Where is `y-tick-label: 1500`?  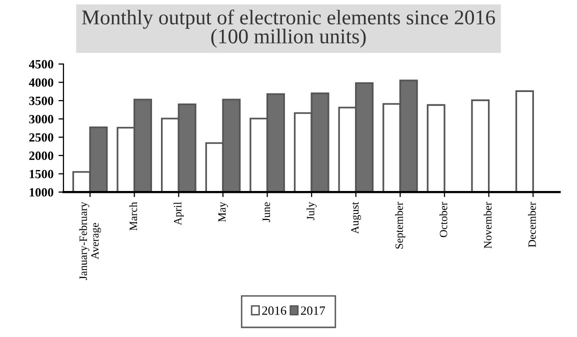 y-tick-label: 1500 is located at coordinates (42, 174).